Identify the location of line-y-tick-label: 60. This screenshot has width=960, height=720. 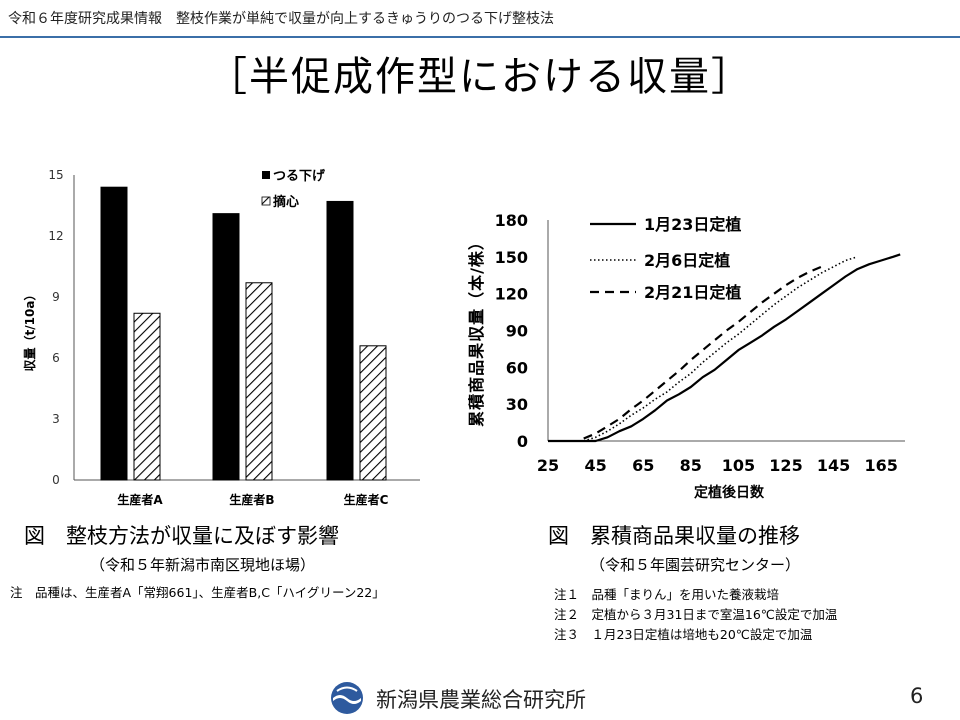
(517, 367).